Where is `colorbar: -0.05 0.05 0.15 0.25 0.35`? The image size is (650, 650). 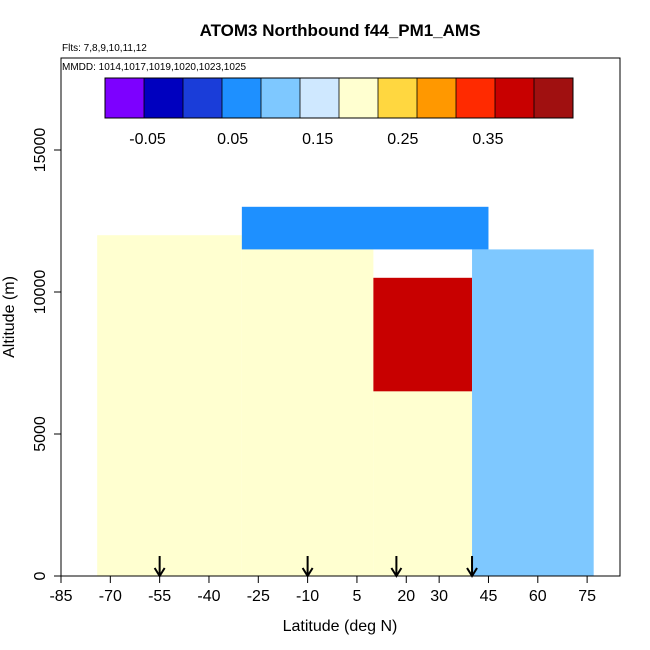 colorbar: -0.05 0.05 0.15 0.25 0.35 is located at coordinates (339, 112).